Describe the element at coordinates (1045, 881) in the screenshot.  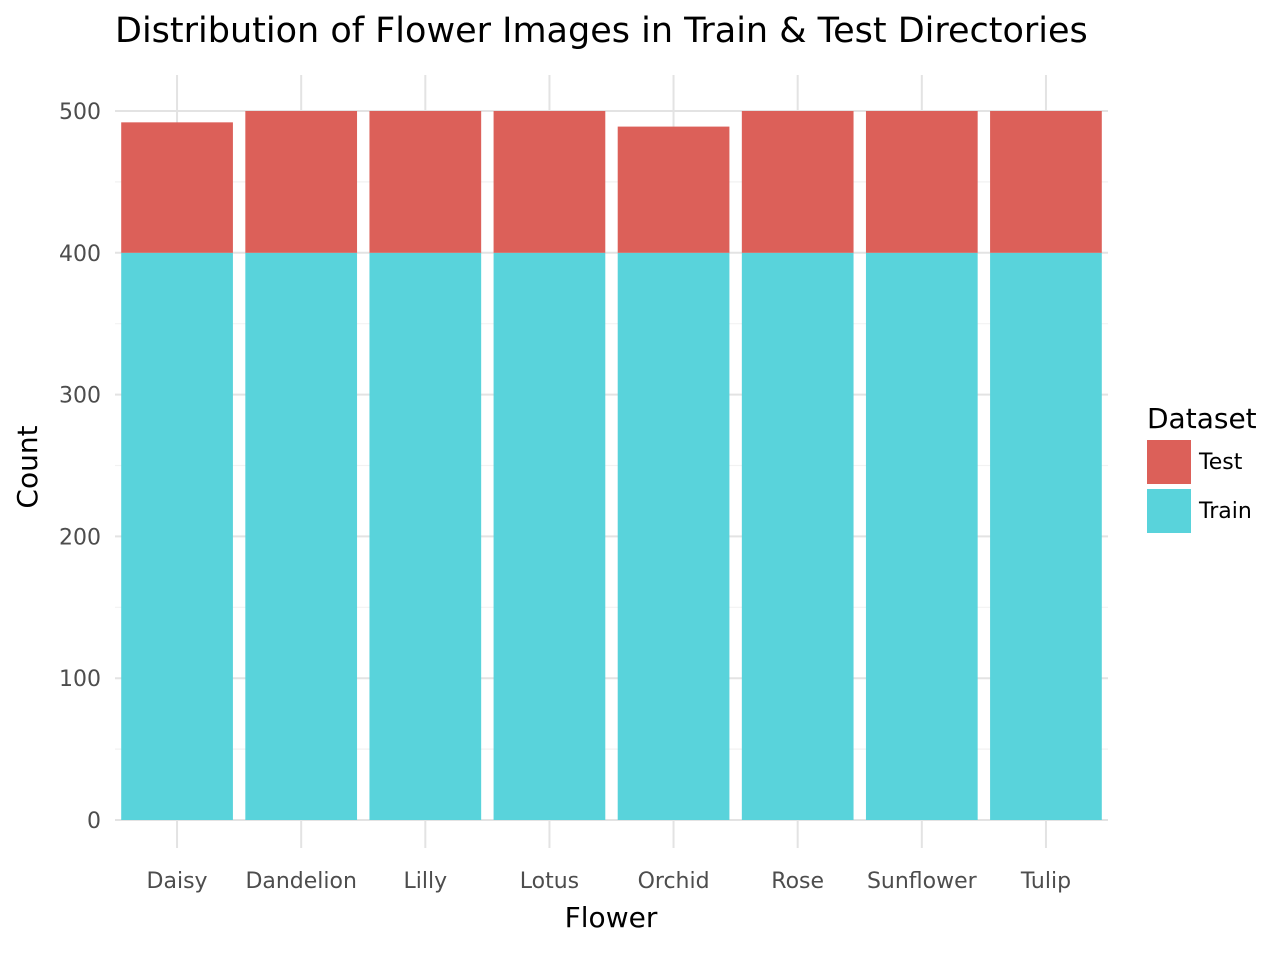
I see `x-tick-label: Tulip` at that location.